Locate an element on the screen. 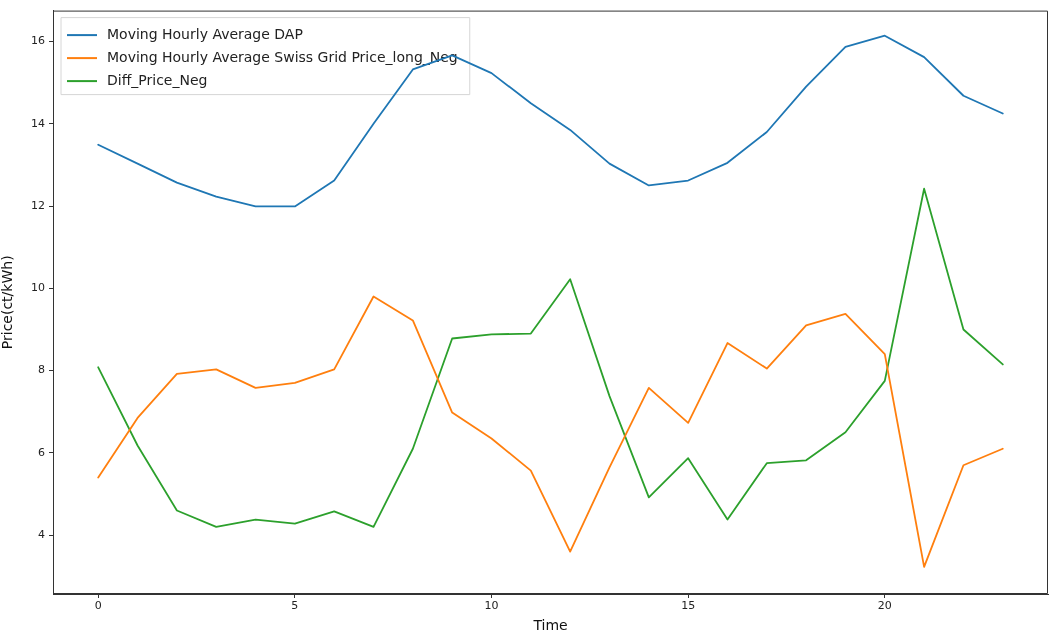 Image resolution: width=1050 pixels, height=635 pixels. x-tick-label: 10 is located at coordinates (491, 606).